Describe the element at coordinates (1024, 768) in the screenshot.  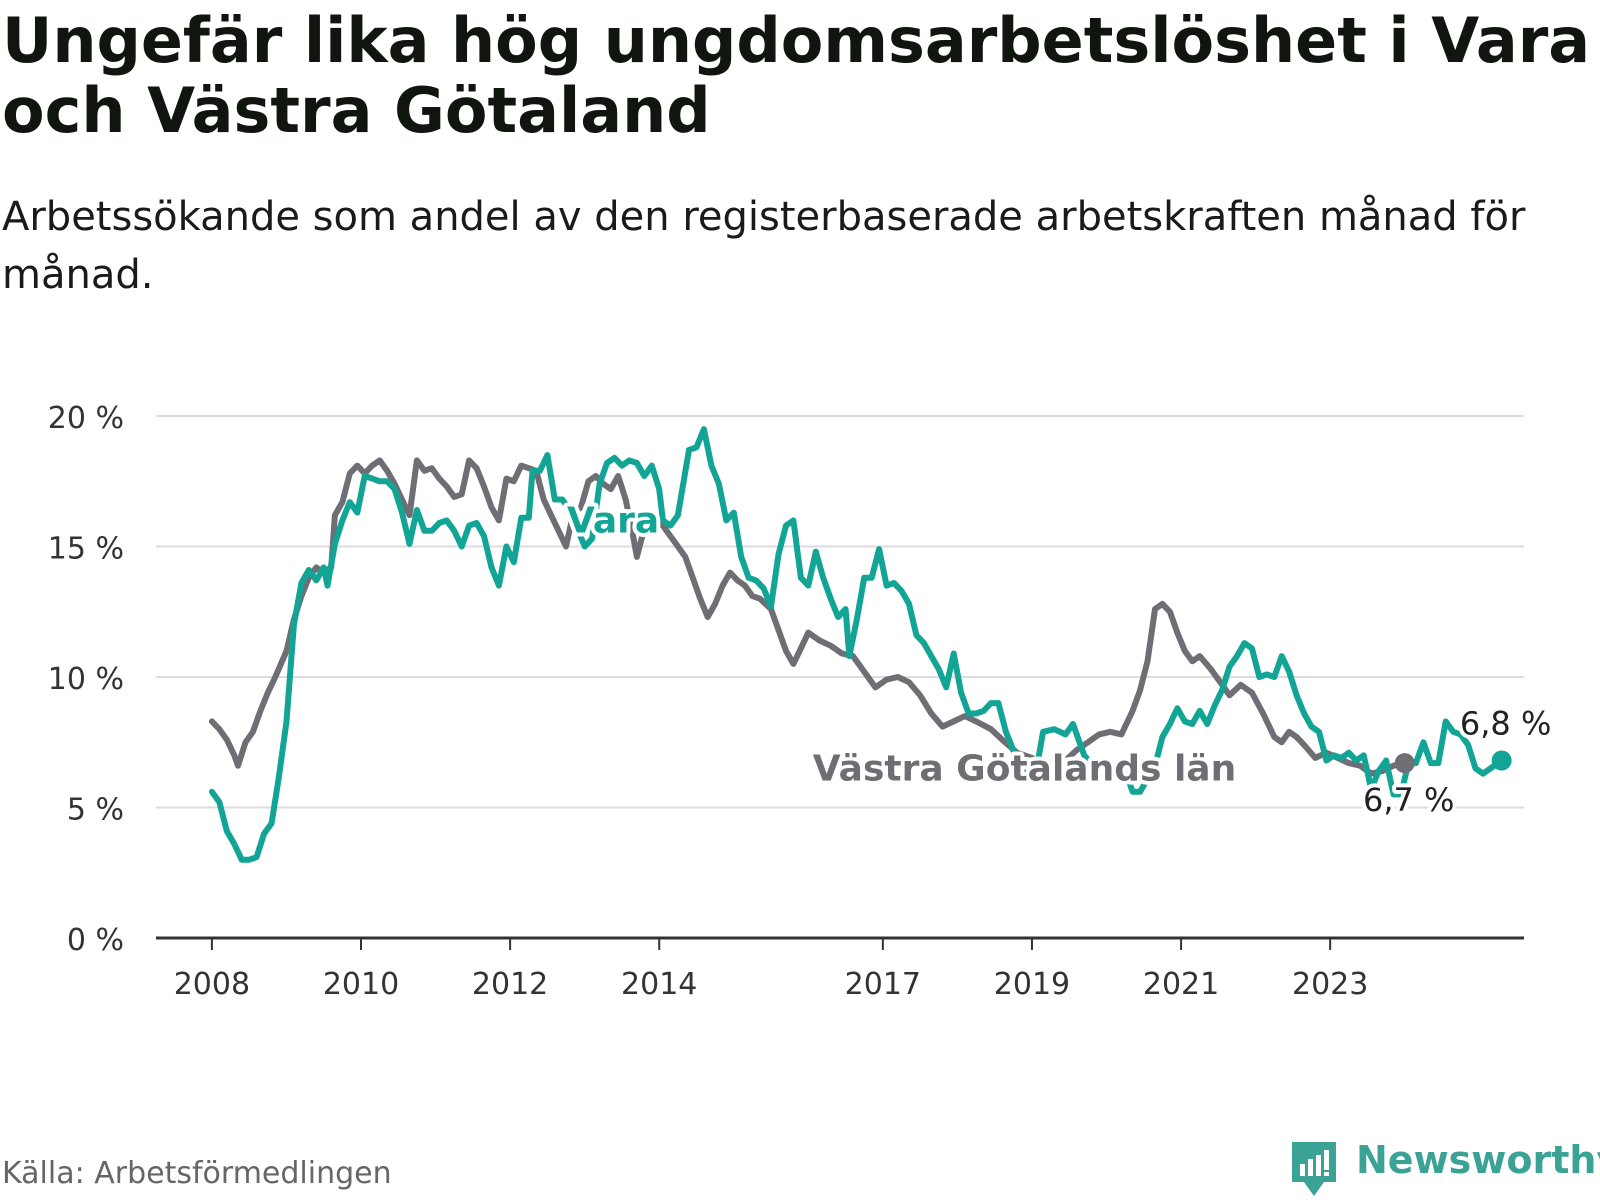
I see `series-label-vastra-gotalands-lan: Västra Götalands län` at that location.